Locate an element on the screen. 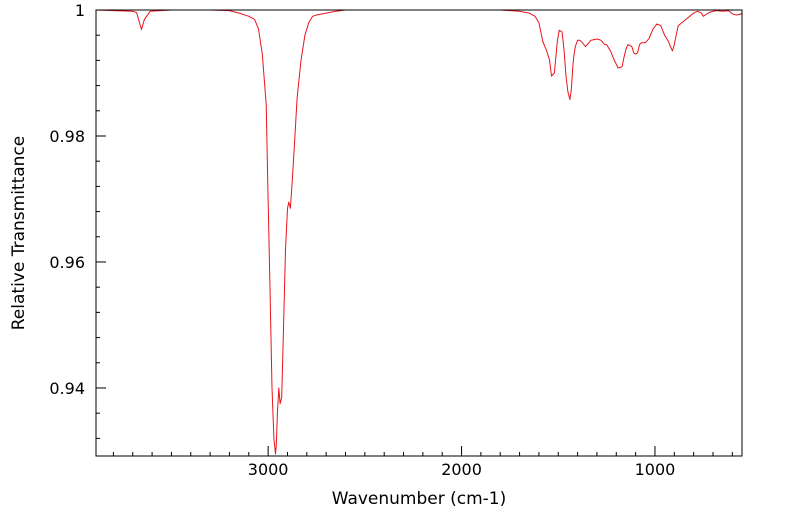 Image resolution: width=799 pixels, height=516 pixels. y-tick-label: 0.98 is located at coordinates (67, 136).